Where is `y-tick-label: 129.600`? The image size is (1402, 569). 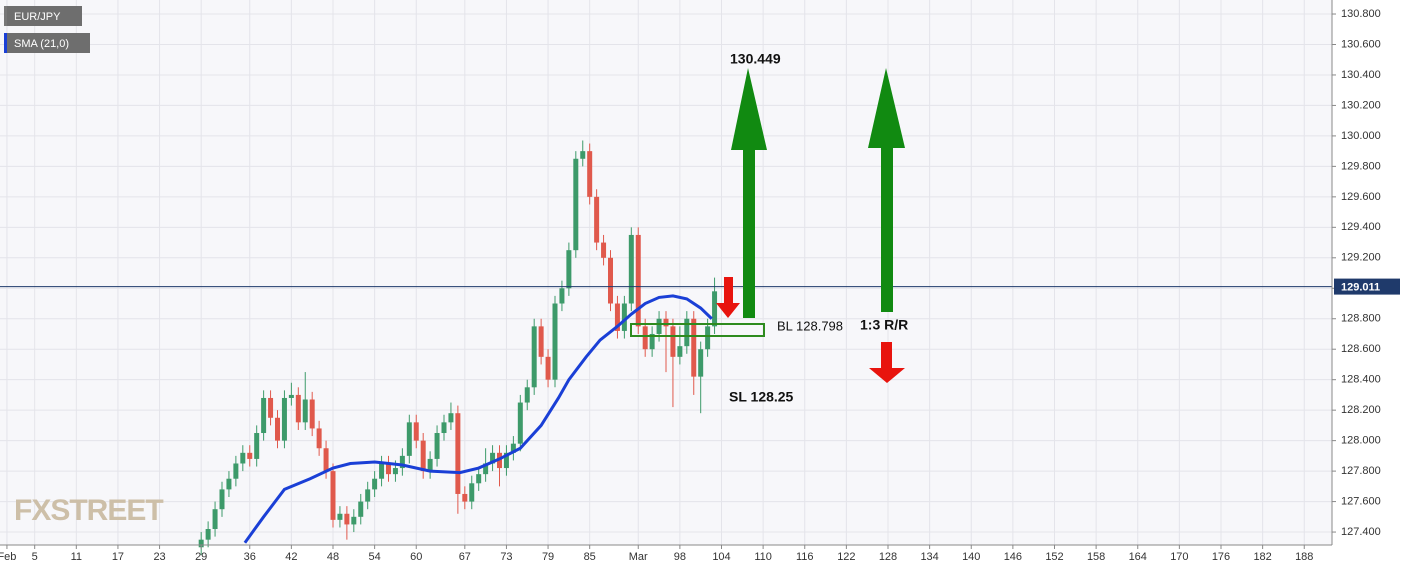
y-tick-label: 129.600 is located at coordinates (1361, 197).